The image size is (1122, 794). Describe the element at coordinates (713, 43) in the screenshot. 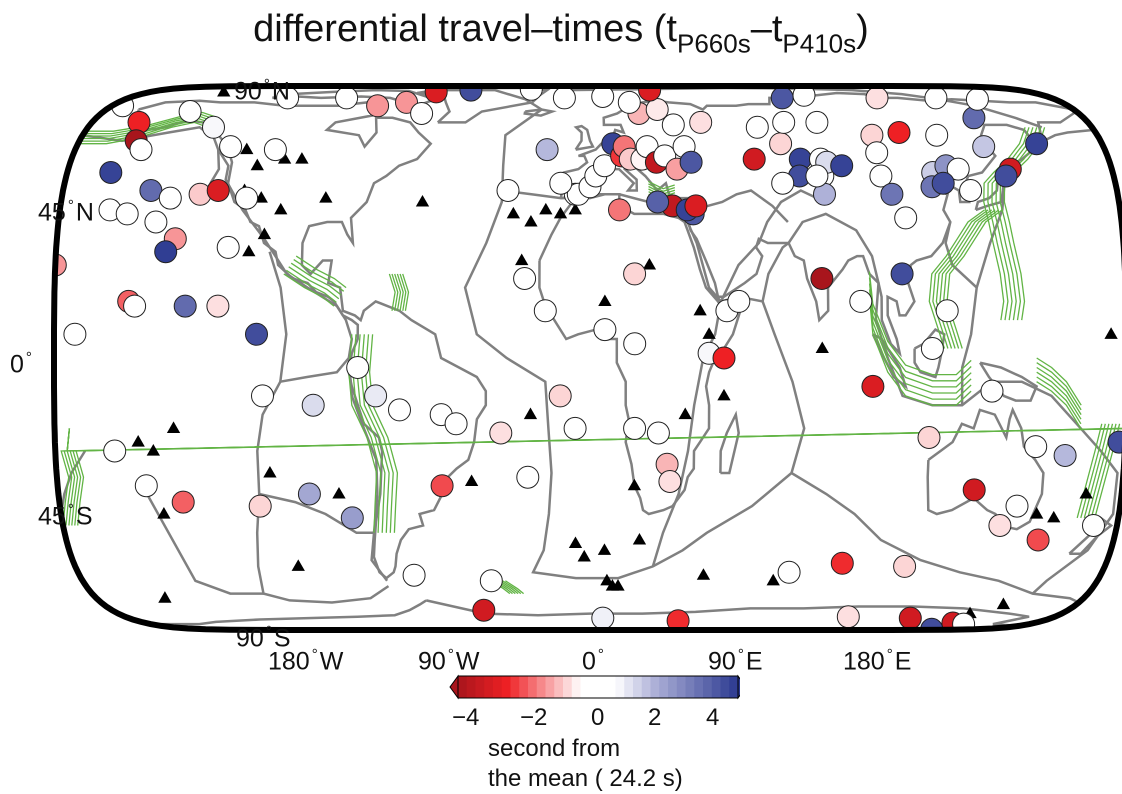

I see `title-sub-p660s: P660s` at that location.